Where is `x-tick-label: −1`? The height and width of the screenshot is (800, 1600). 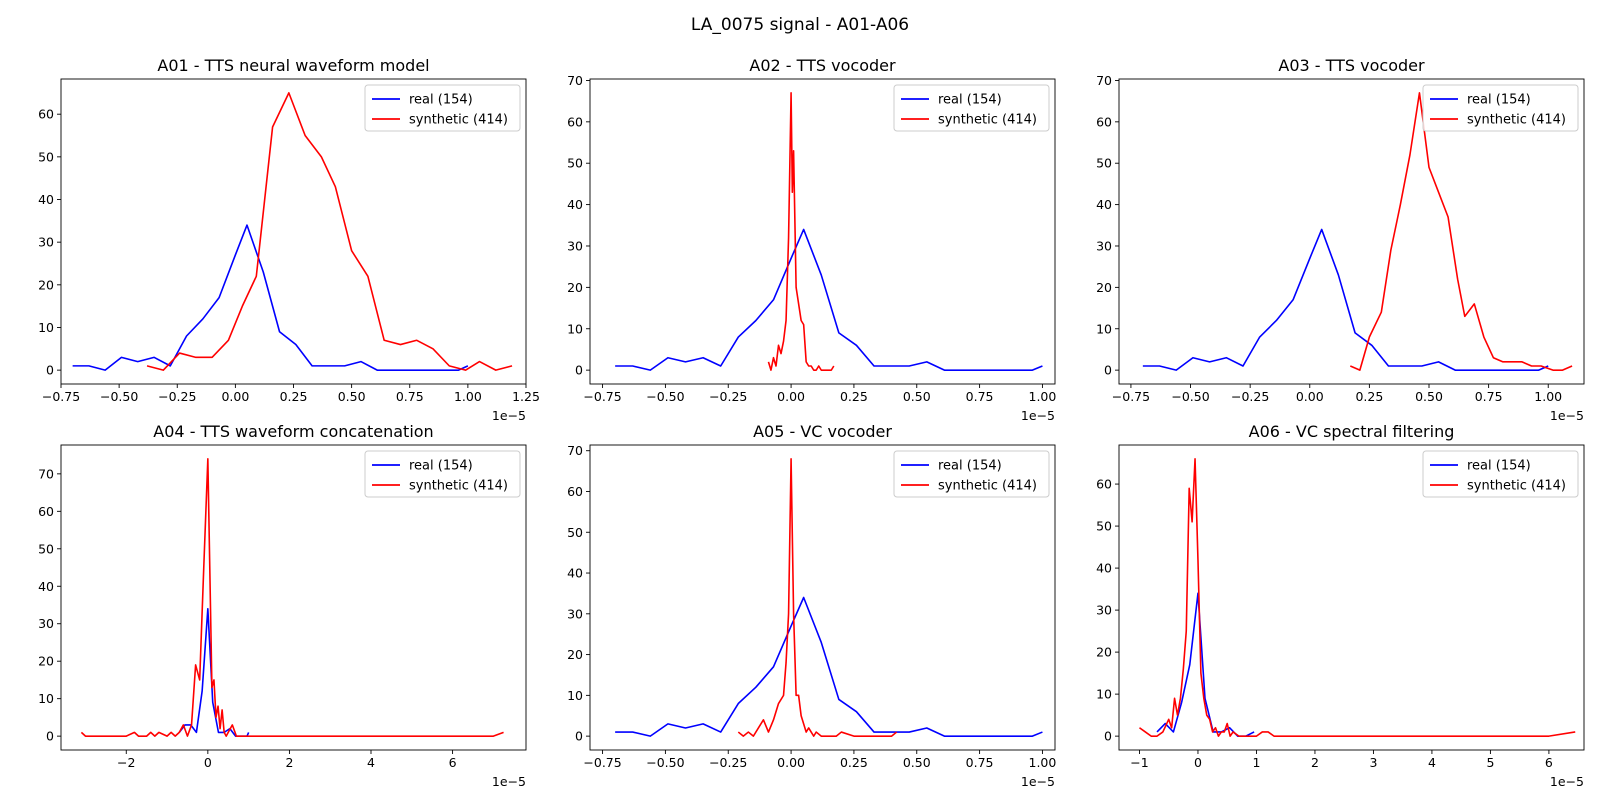
x-tick-label: −1 is located at coordinates (1139, 762).